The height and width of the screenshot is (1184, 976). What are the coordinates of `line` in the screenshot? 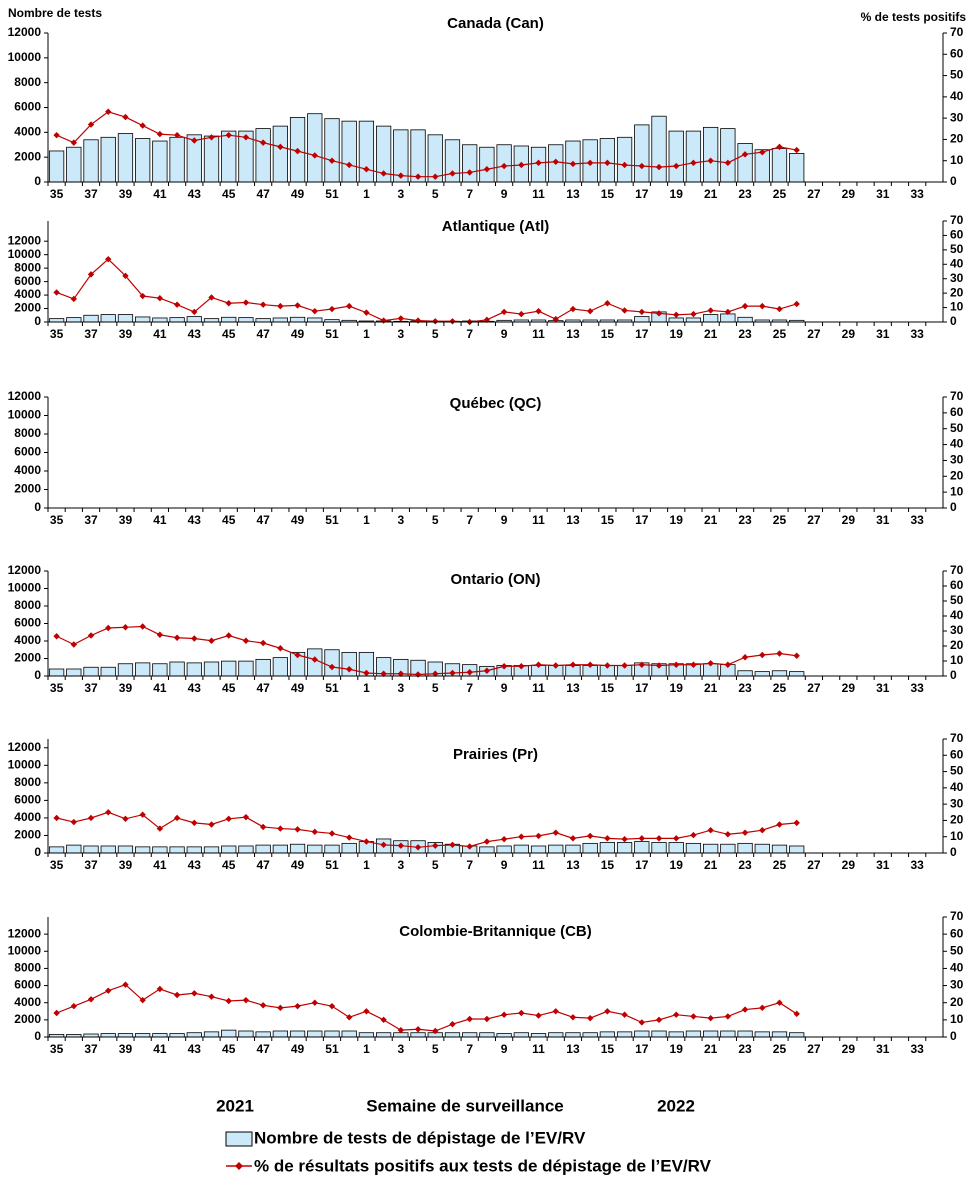 It's located at (426, 144).